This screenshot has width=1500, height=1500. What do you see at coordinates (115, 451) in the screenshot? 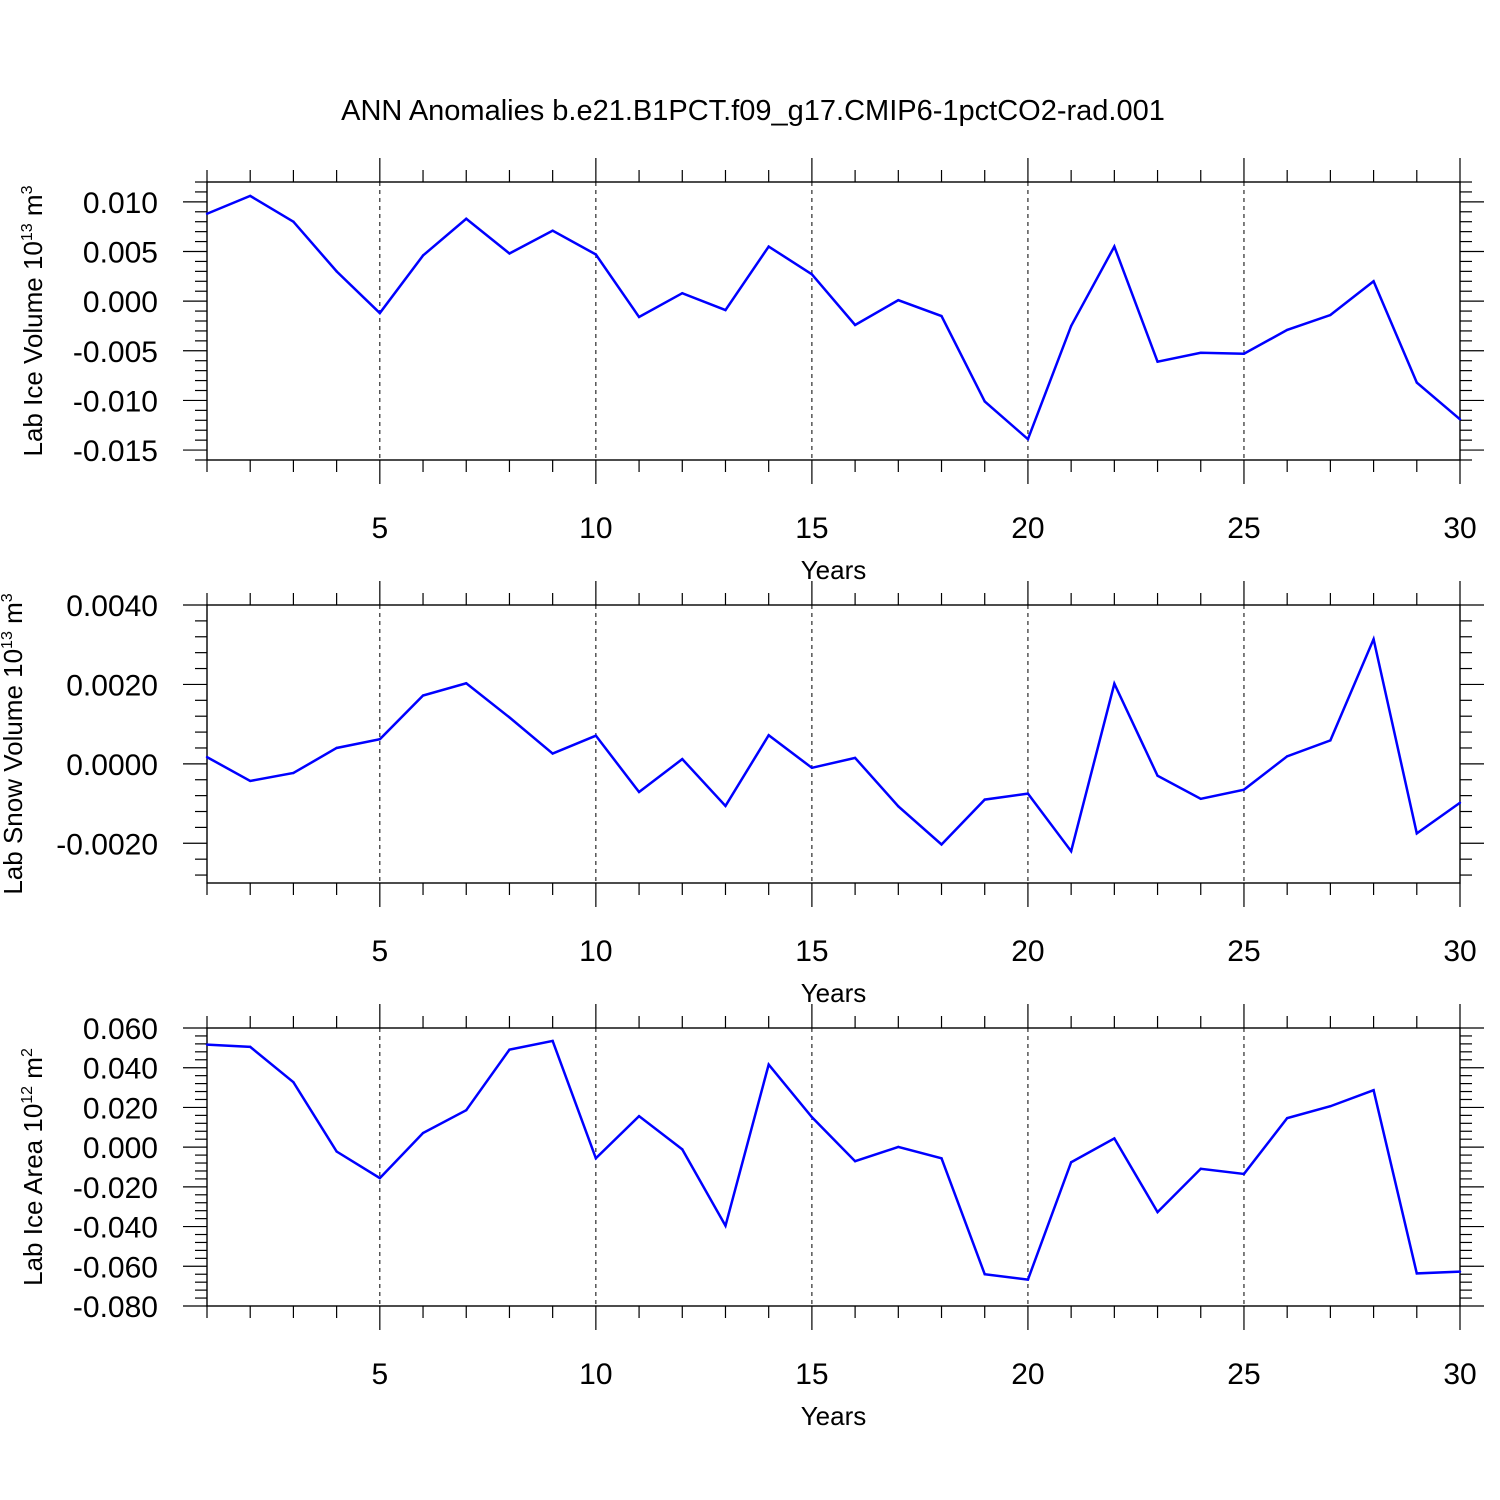
I see `panel-1-y-tick-label: -0.015` at bounding box center [115, 451].